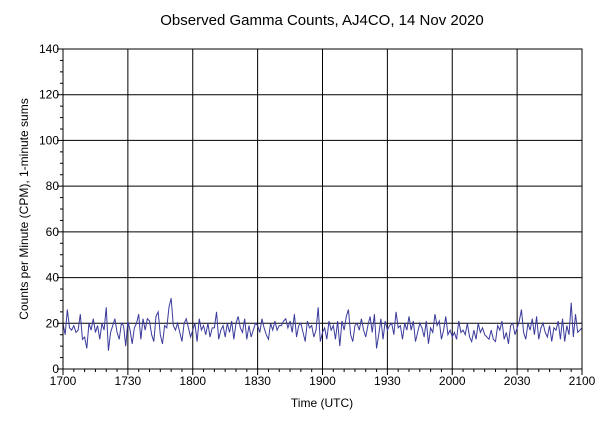 Image resolution: width=600 pixels, height=428 pixels. Describe the element at coordinates (452, 381) in the screenshot. I see `x-tick-label: 2000` at that location.